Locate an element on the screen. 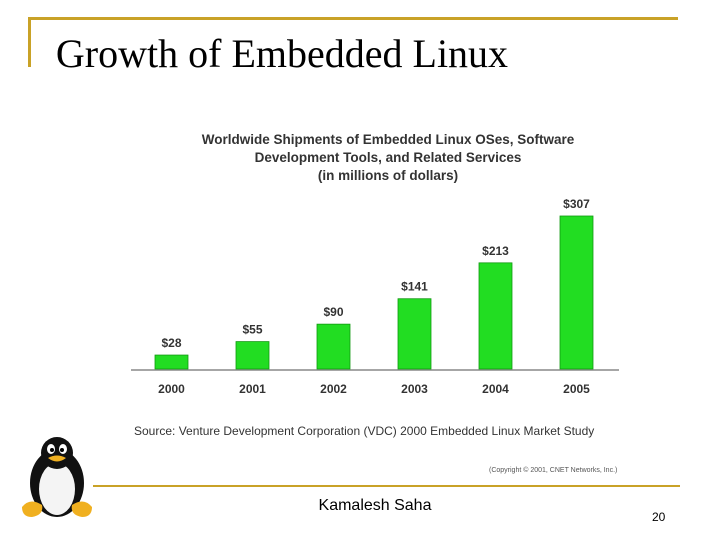 Image resolution: width=720 pixels, height=540 pixels. chart-title-line-3: (in millions of dollars) is located at coordinates (388, 175).